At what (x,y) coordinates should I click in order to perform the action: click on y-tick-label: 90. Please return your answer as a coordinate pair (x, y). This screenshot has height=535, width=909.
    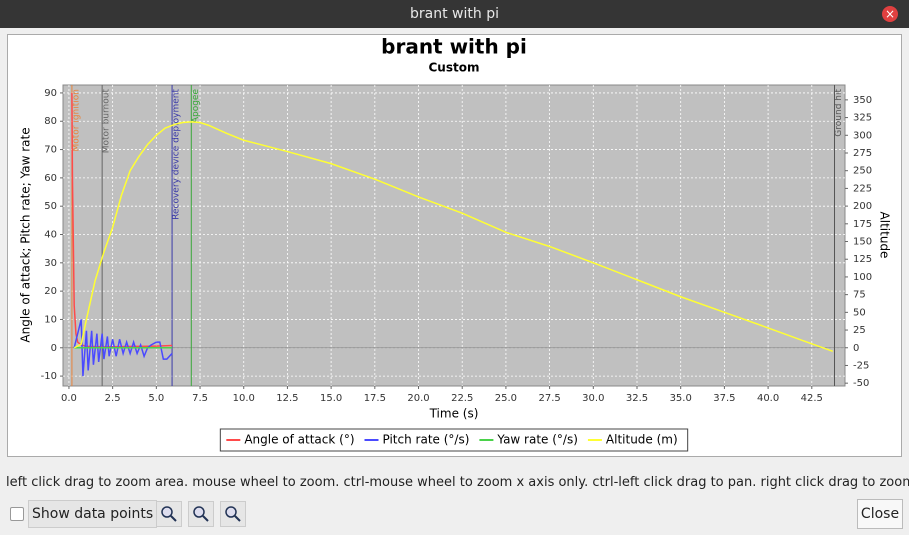
    Looking at the image, I should click on (50, 93).